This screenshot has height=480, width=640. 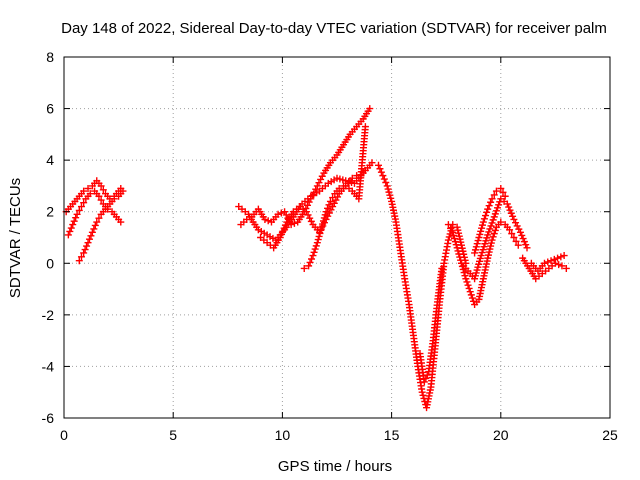 What do you see at coordinates (15, 238) in the screenshot?
I see `y-axis-label: SDTVAR / TECUs` at bounding box center [15, 238].